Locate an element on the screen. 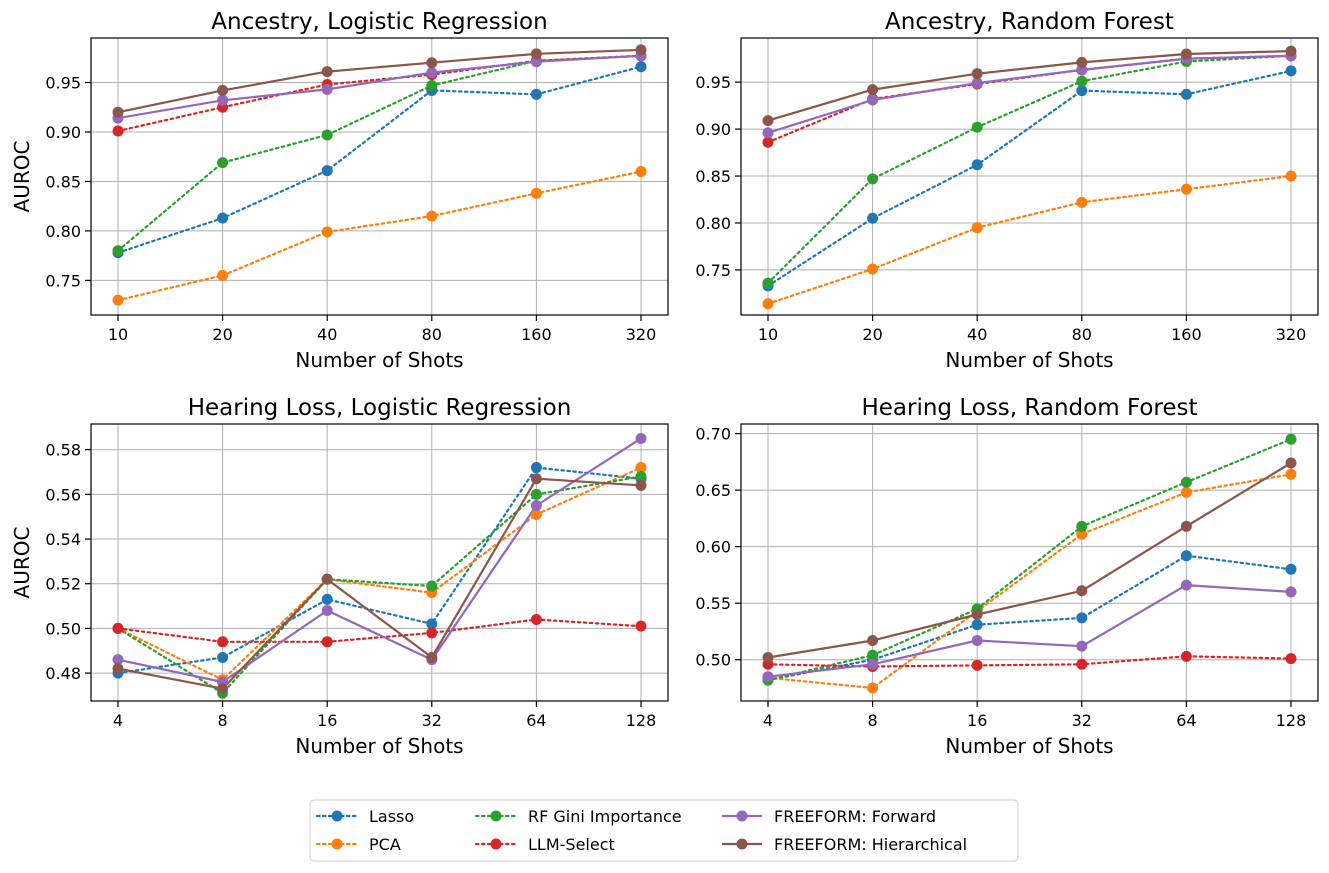 The height and width of the screenshot is (873, 1329). y-axis-label: AUROC is located at coordinates (22, 563).